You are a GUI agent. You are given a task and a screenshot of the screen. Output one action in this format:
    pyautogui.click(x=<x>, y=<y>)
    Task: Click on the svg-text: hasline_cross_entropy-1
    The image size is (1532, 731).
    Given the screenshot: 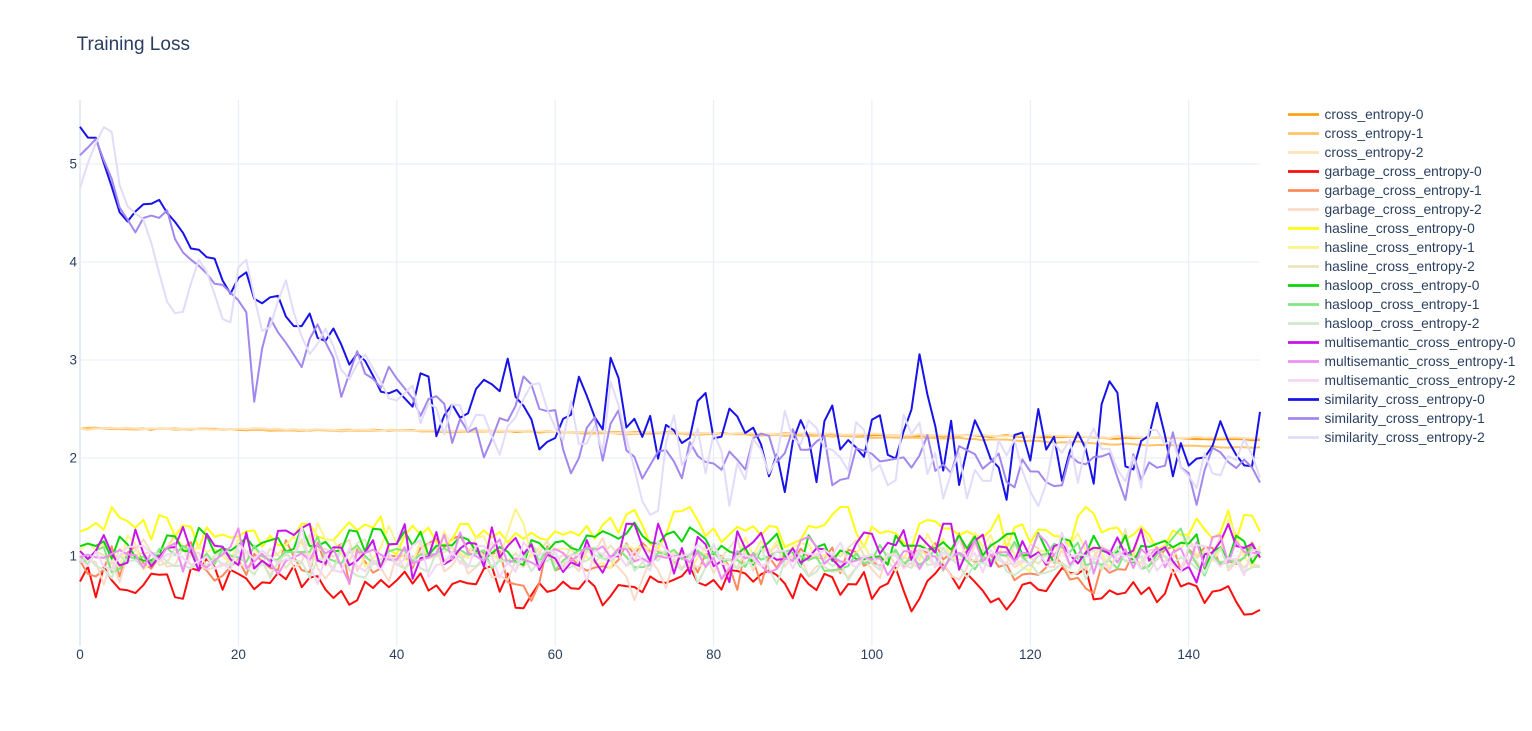 What is the action you would take?
    pyautogui.click(x=1400, y=247)
    